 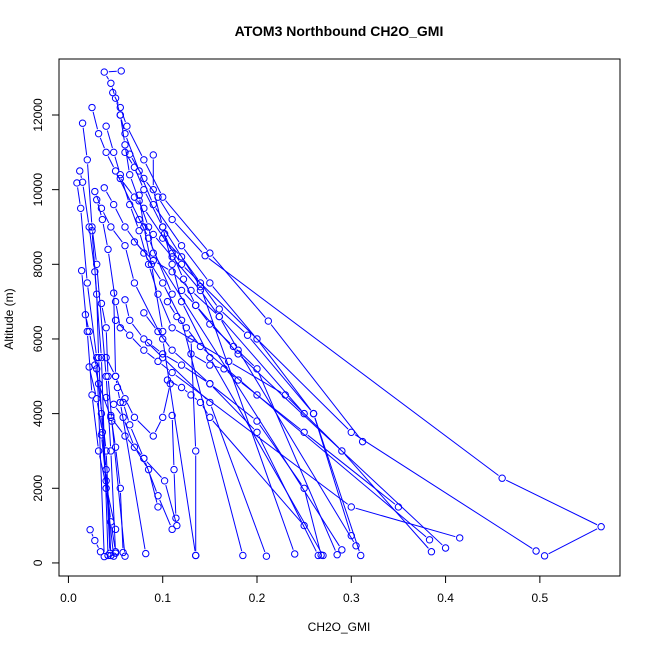 I want to click on y-tick-label: 10000, so click(x=38, y=190).